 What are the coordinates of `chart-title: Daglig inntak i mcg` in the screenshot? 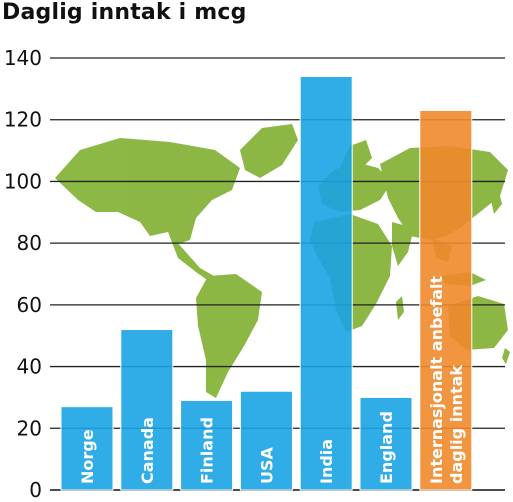 It's located at (124, 12).